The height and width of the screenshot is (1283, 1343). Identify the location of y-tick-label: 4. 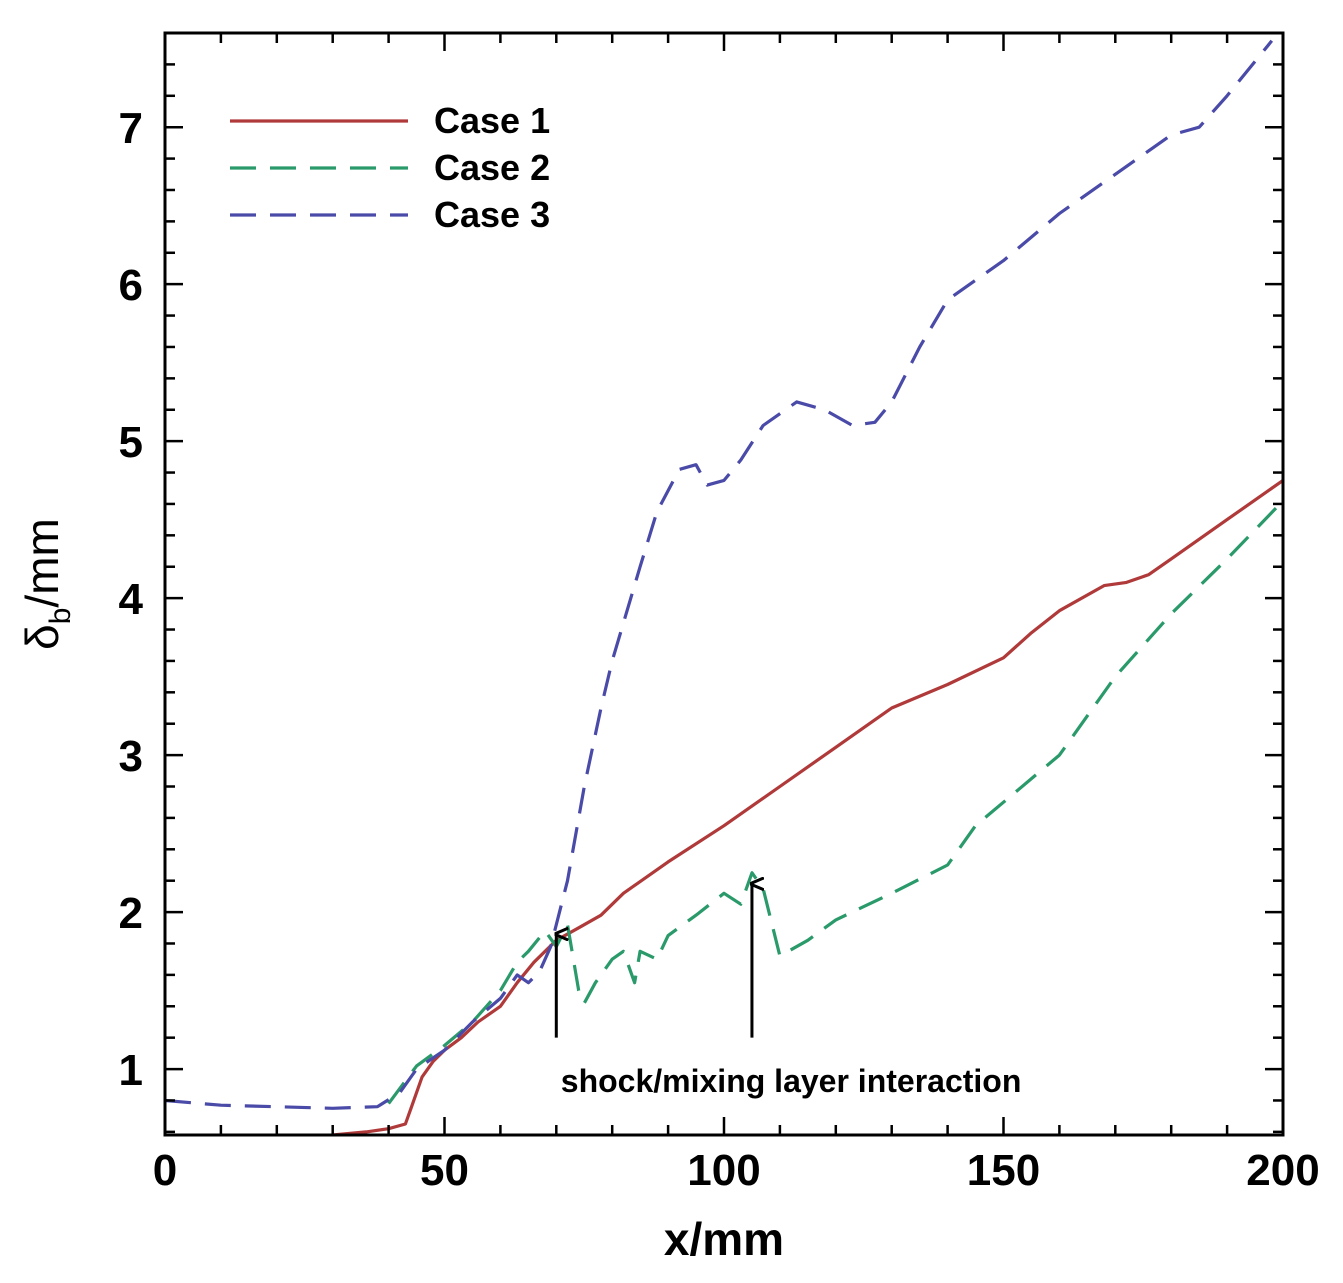
(131, 599).